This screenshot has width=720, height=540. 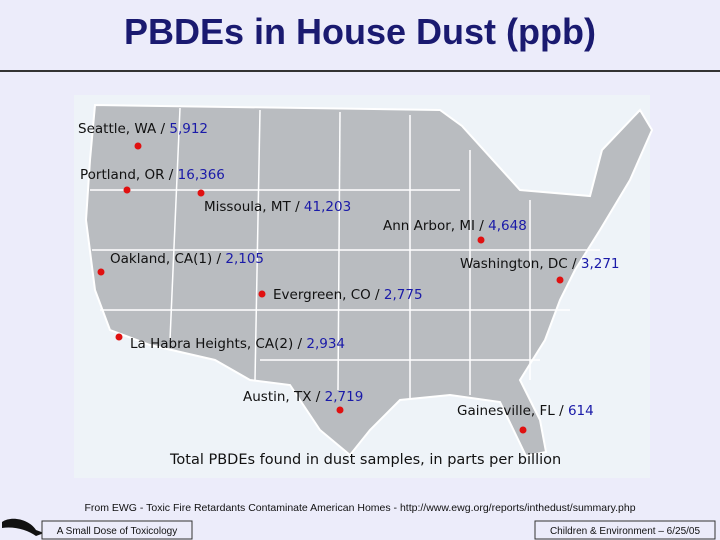 I want to click on location-label: La Habra Heights, CA(2) / 2,934, so click(x=237, y=344).